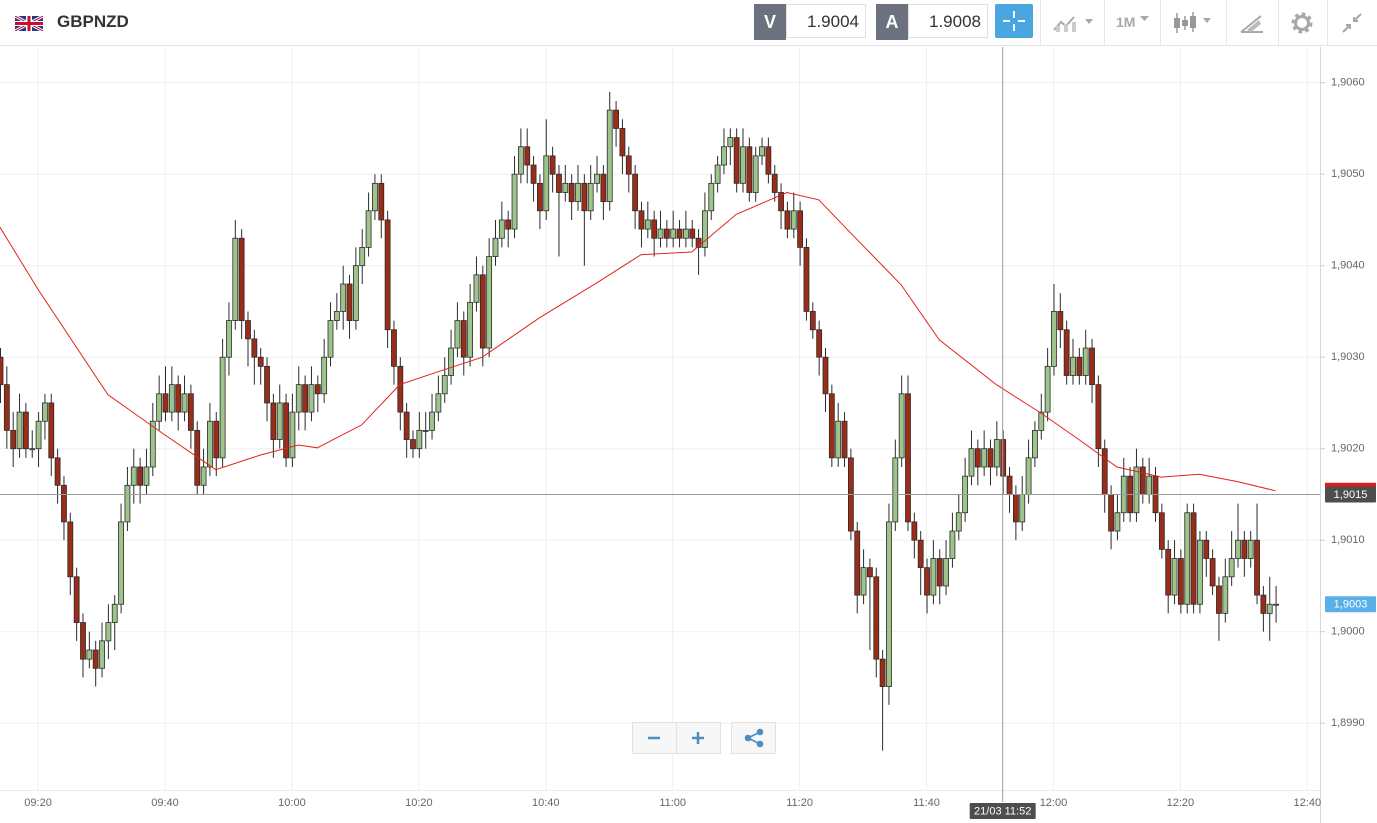 The image size is (1377, 823). Describe the element at coordinates (1348, 723) in the screenshot. I see `y-tick-label: 1,8990` at that location.